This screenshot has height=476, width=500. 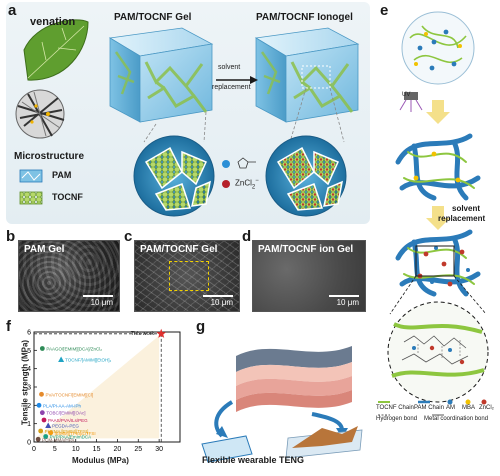 What do you see at coordinates (143, 334) in the screenshot?
I see `data-label: This work` at bounding box center [143, 334].